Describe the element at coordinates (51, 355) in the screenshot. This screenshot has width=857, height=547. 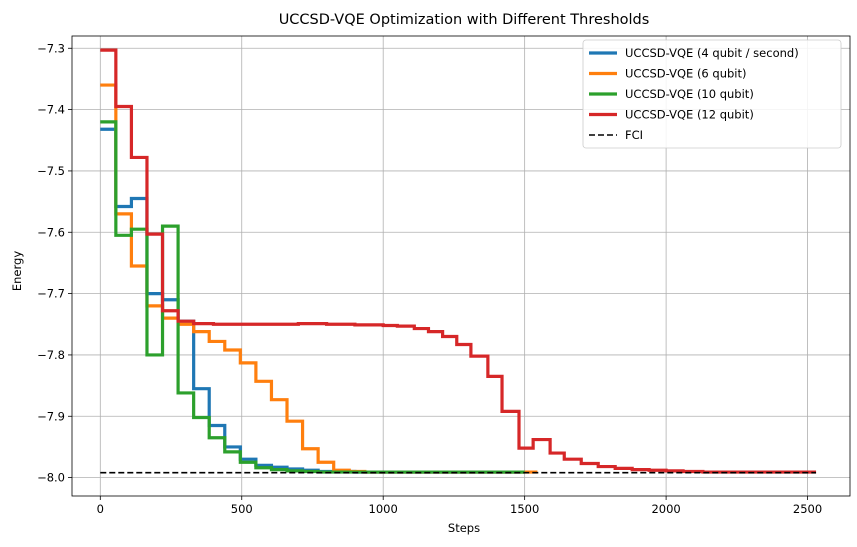
I see `y-tick-label: −7.8` at that location.